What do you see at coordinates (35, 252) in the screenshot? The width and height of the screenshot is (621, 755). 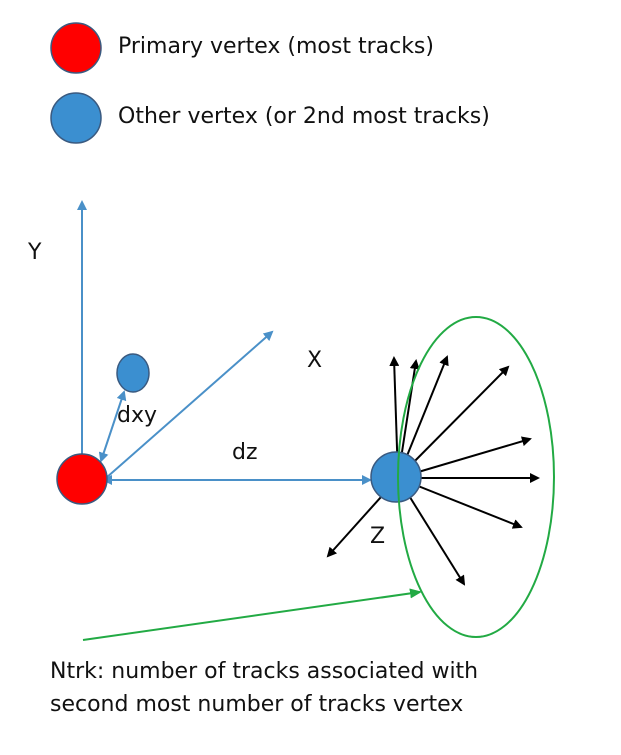 I see `y-axis-label: Y` at bounding box center [35, 252].